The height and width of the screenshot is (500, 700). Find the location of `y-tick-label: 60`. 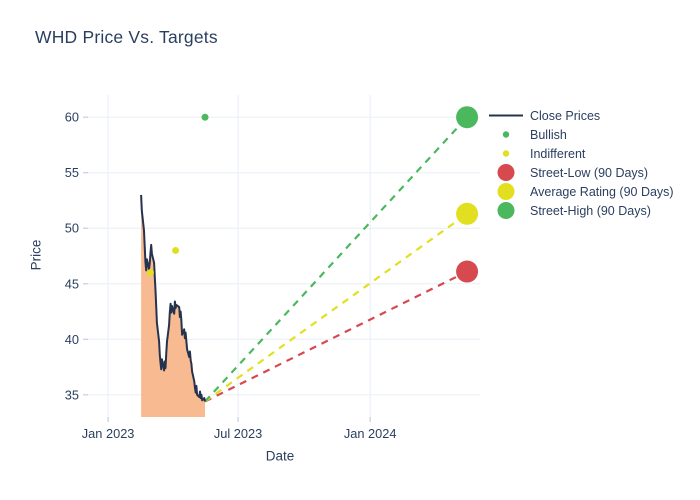

y-tick-label: 60 is located at coordinates (72, 117).